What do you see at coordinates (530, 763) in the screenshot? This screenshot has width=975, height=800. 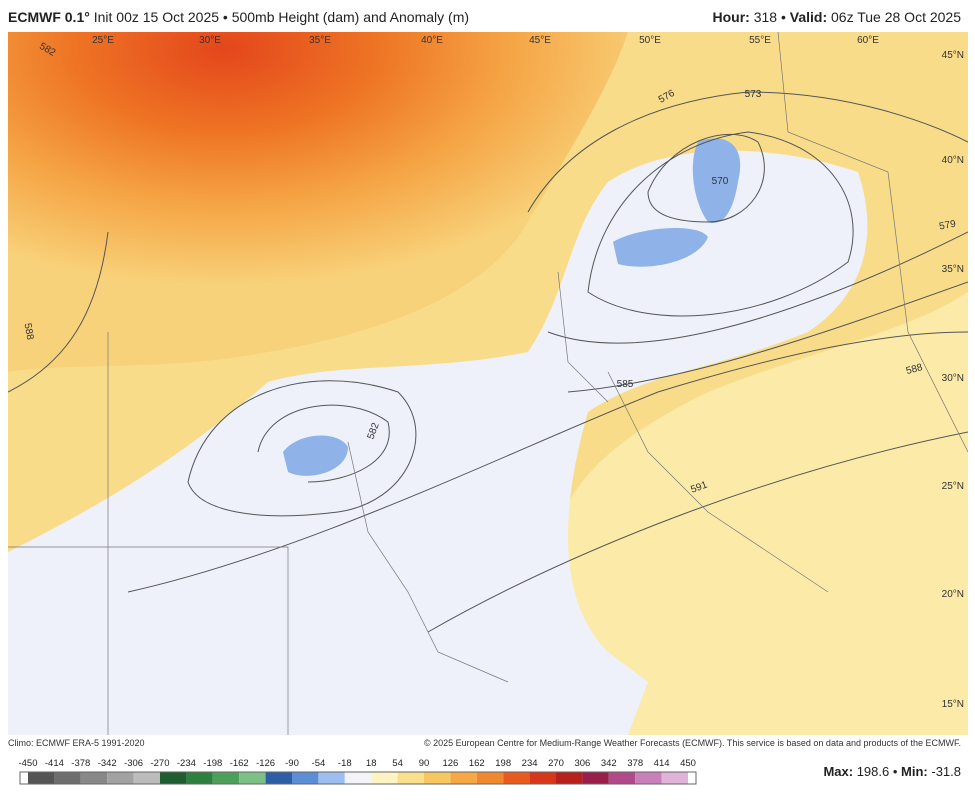 I see `colorbar-tick-label: 234` at bounding box center [530, 763].